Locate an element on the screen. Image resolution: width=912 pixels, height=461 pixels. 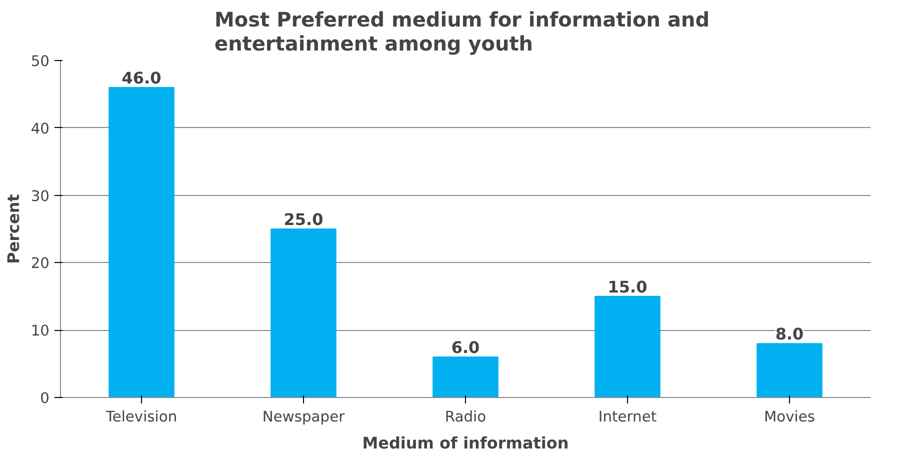
x-tick-label: Newspaper is located at coordinates (304, 417).